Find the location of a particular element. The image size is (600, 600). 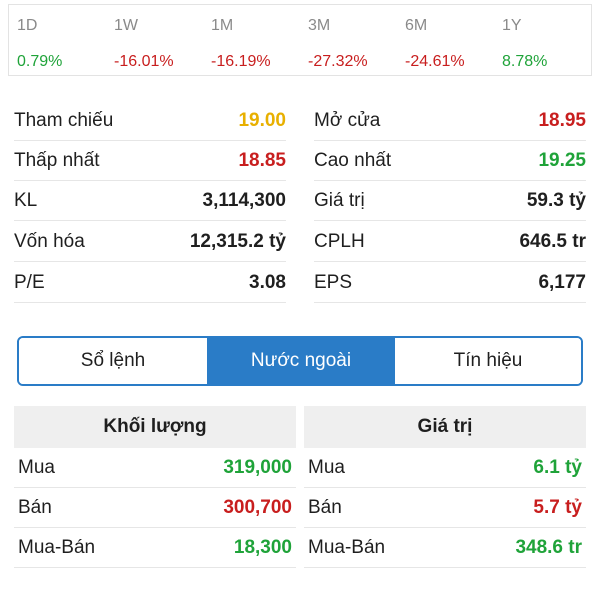

perf-label: 3M is located at coordinates (319, 25).